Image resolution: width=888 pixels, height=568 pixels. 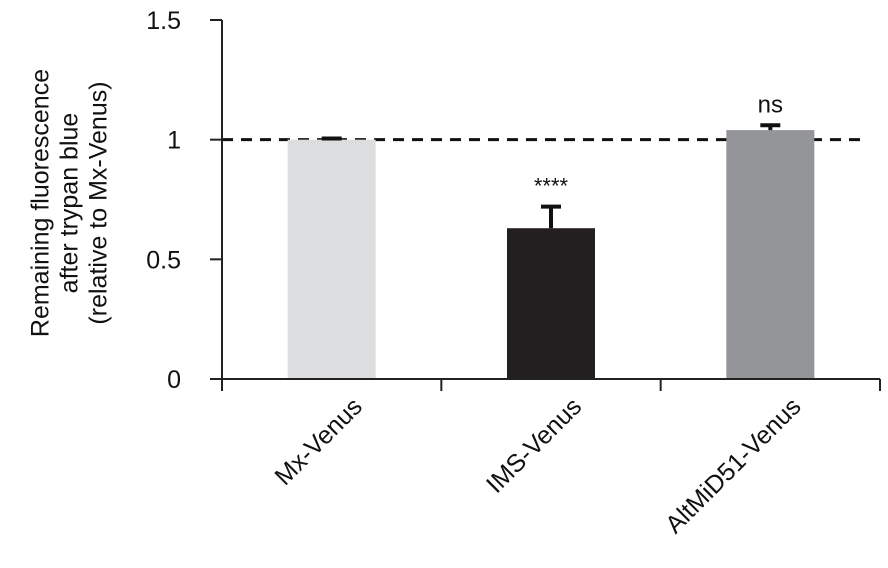 What do you see at coordinates (331, 259) in the screenshot?
I see `bar-mx-venus` at bounding box center [331, 259].